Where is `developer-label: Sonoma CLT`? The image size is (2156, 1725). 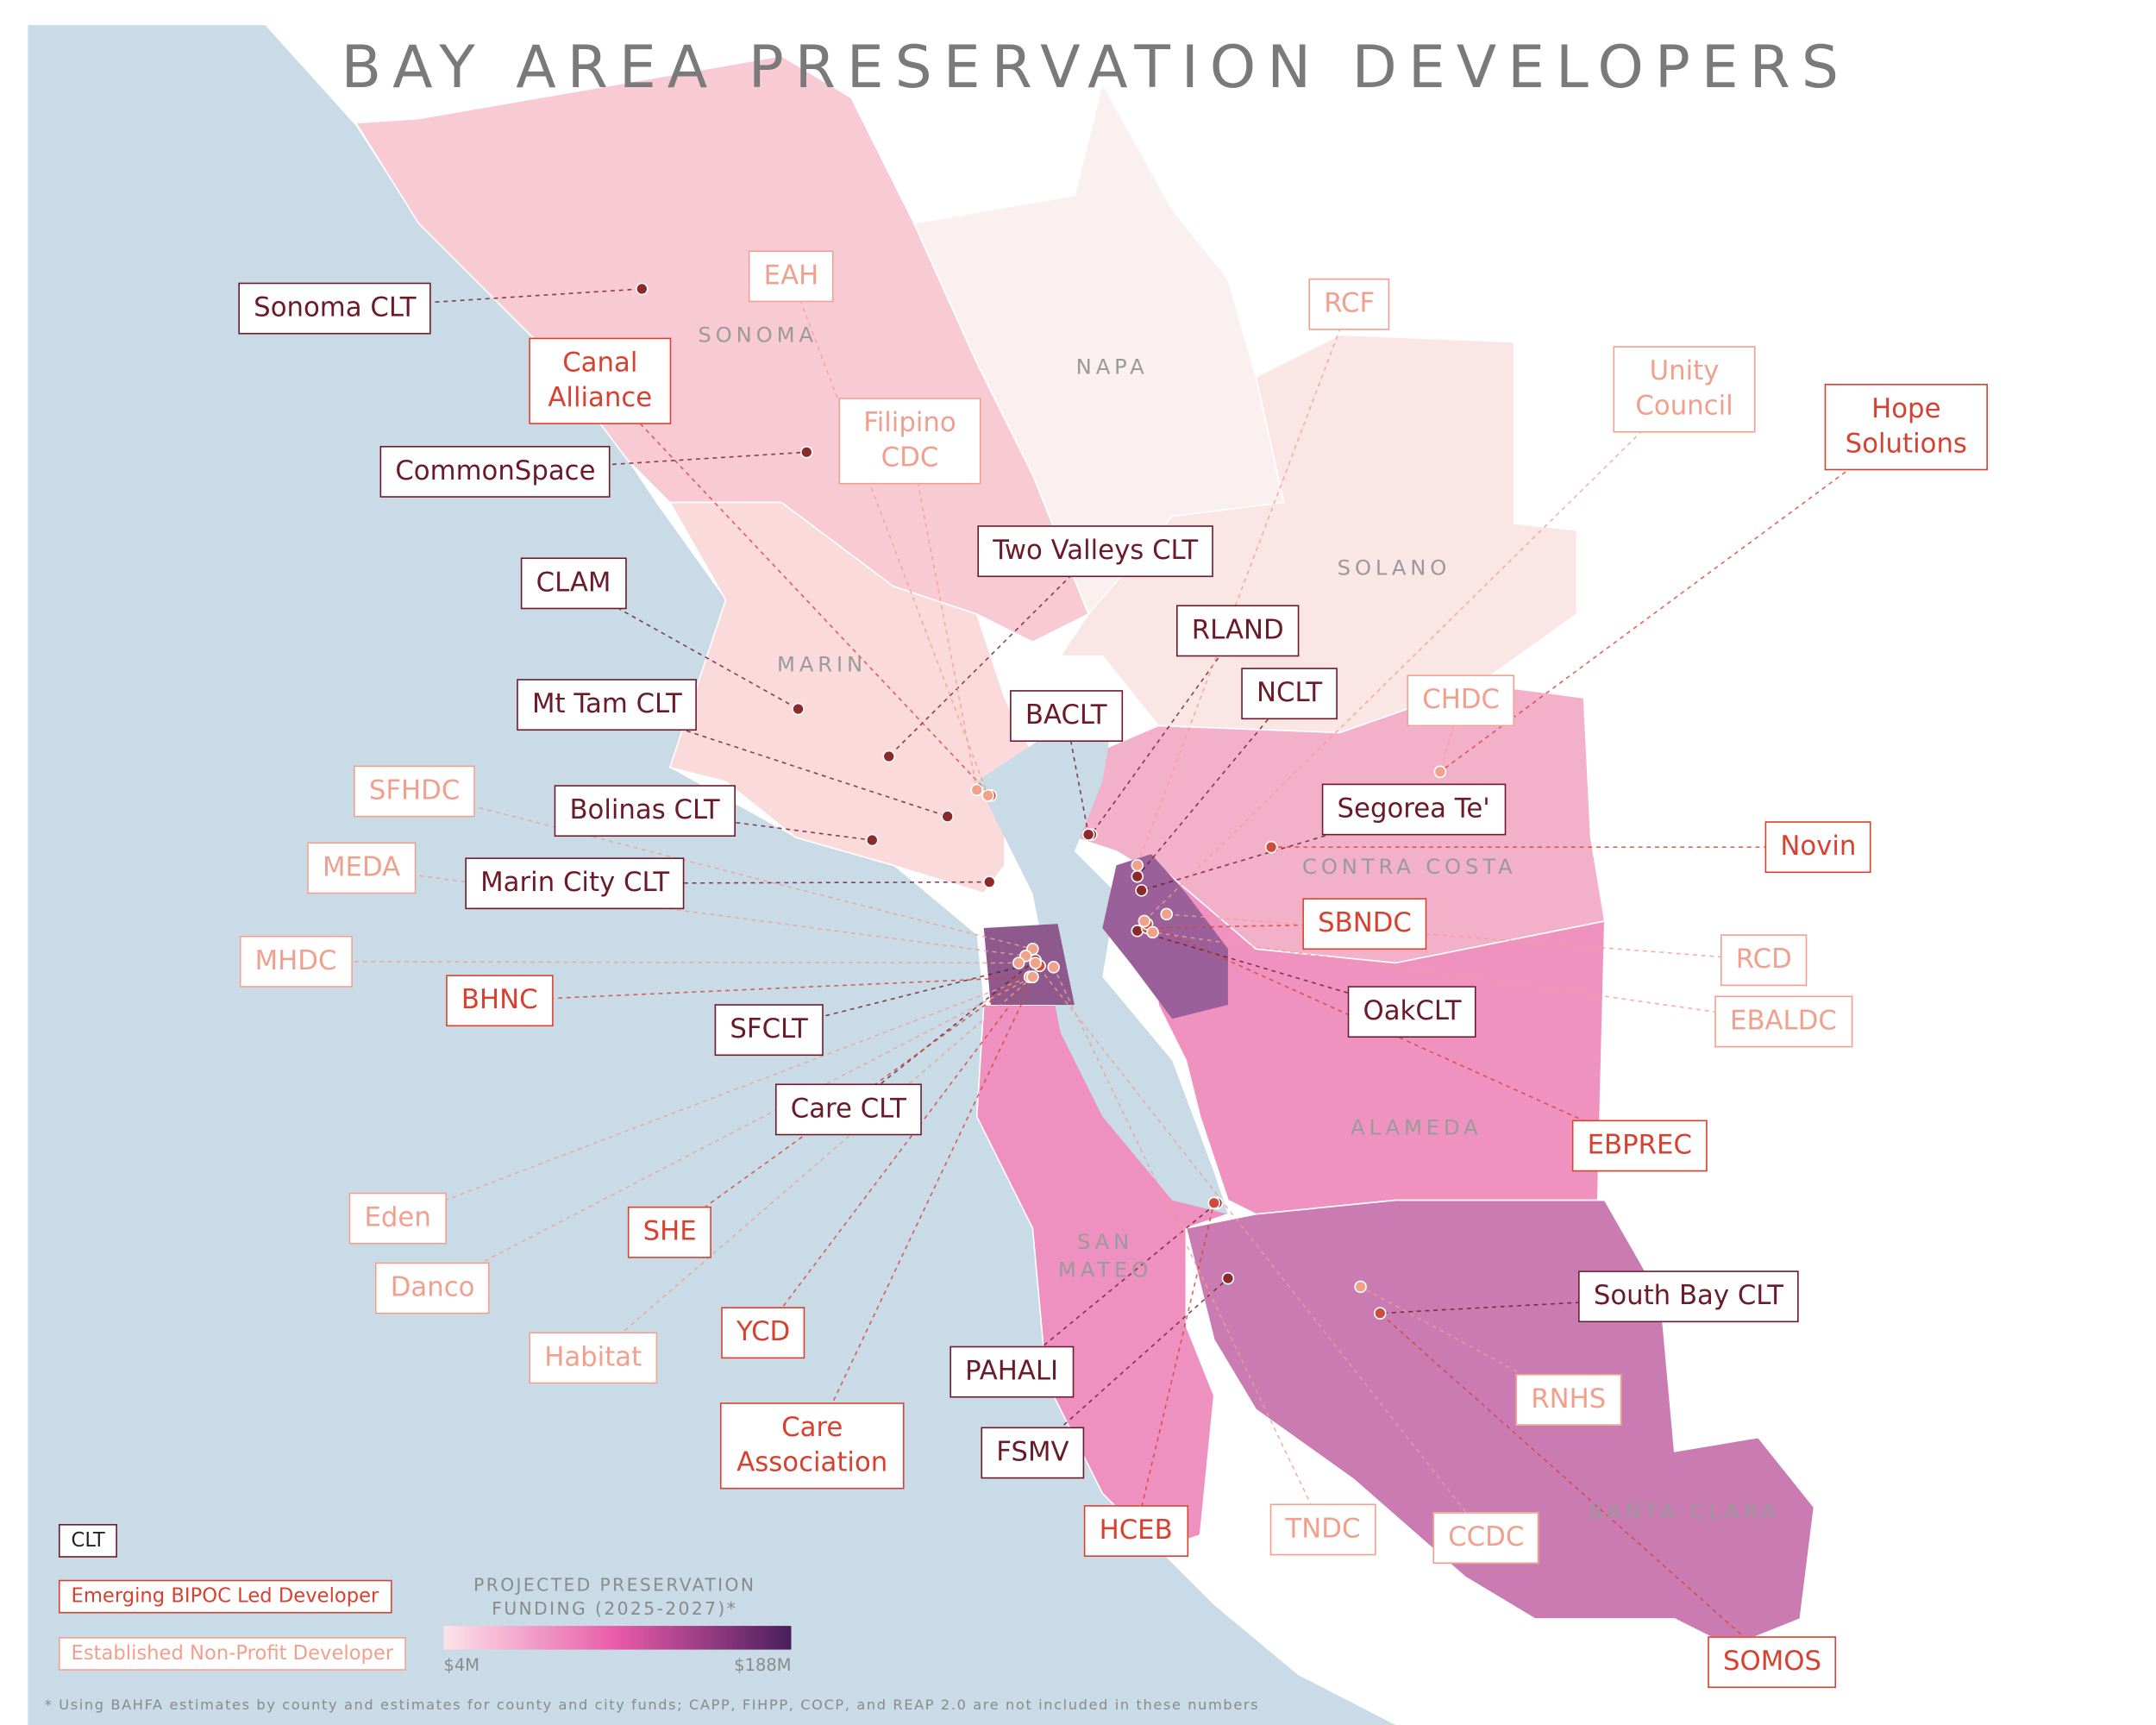
developer-label: Sonoma CLT is located at coordinates (335, 309).